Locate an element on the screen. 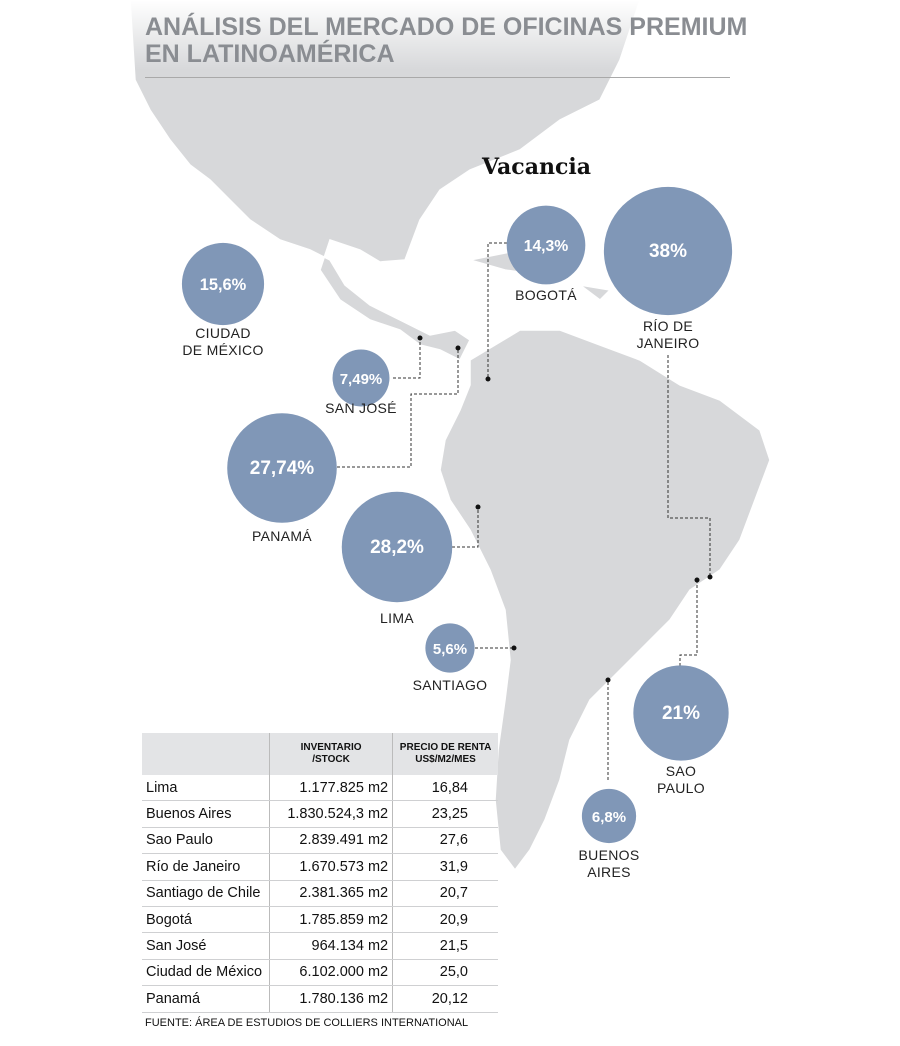 Image resolution: width=900 pixels, height=1046 pixels. city-label-line: BOGOTÁ is located at coordinates (546, 295).